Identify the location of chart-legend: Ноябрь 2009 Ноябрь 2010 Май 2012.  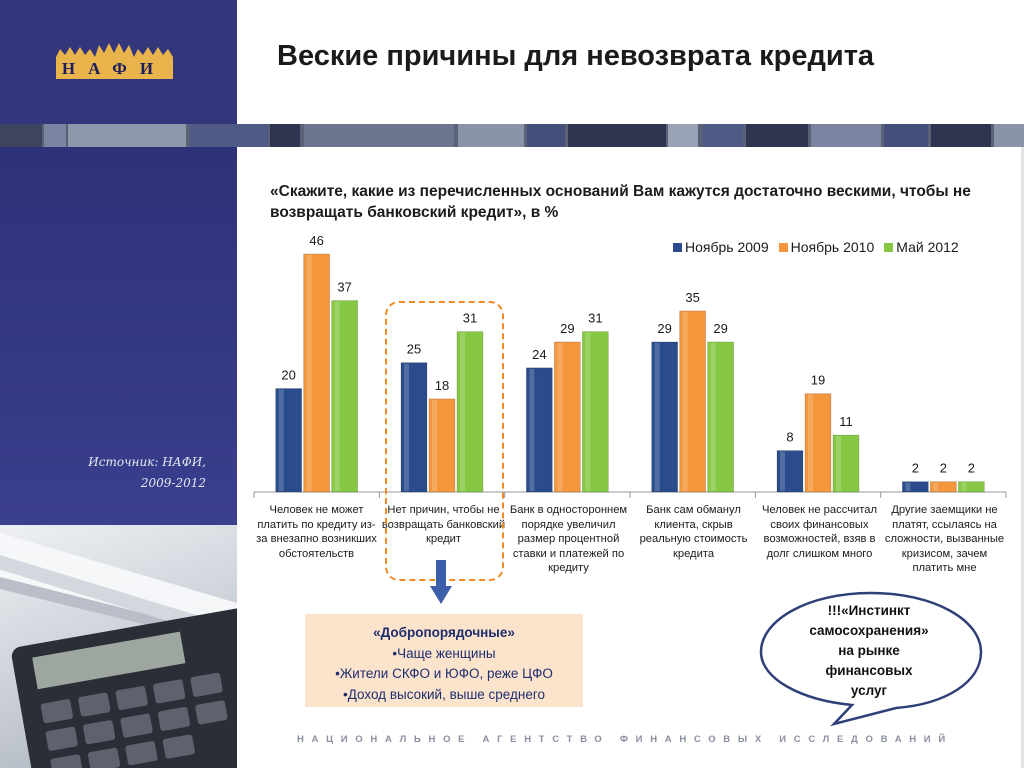
(816, 247).